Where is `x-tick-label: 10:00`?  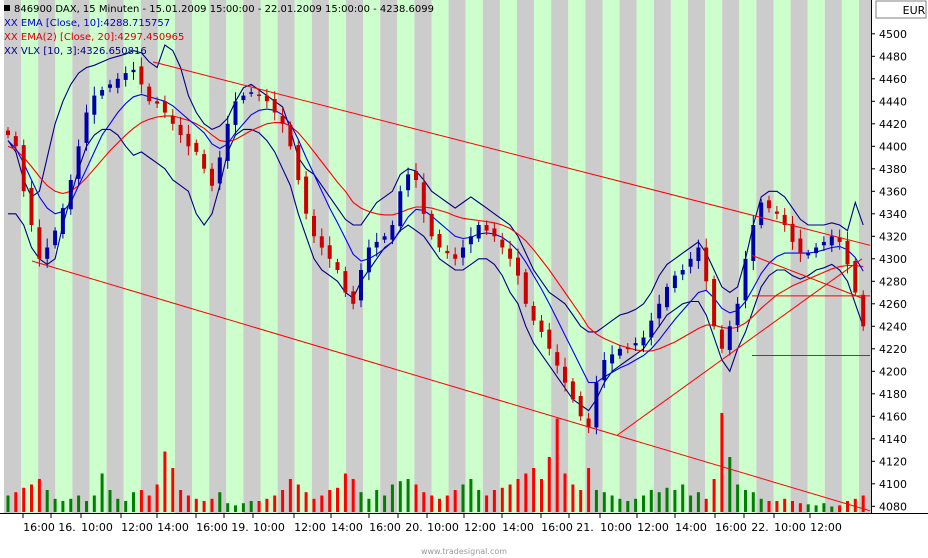 x-tick-label: 10:00 is located at coordinates (616, 527).